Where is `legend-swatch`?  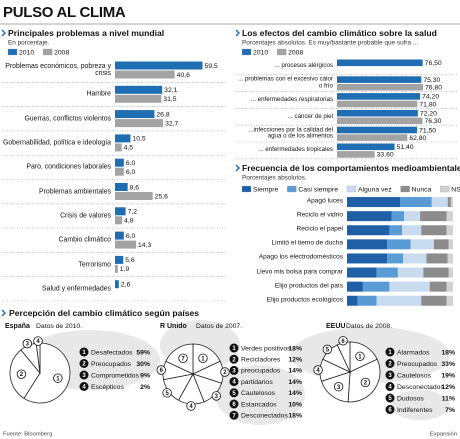 legend-swatch is located at coordinates (445, 189).